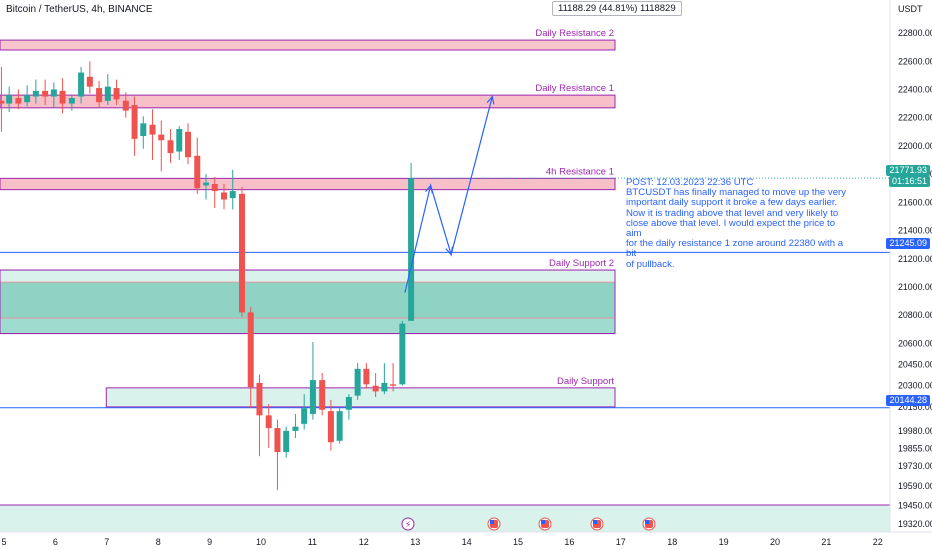 This screenshot has width=932, height=550. What do you see at coordinates (915, 449) in the screenshot?
I see `y-tick-label: 19855.00` at bounding box center [915, 449].